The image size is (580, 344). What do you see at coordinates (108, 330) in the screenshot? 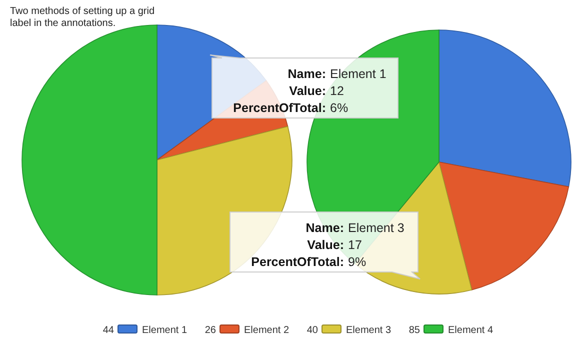
I see `text: 44` at bounding box center [108, 330].